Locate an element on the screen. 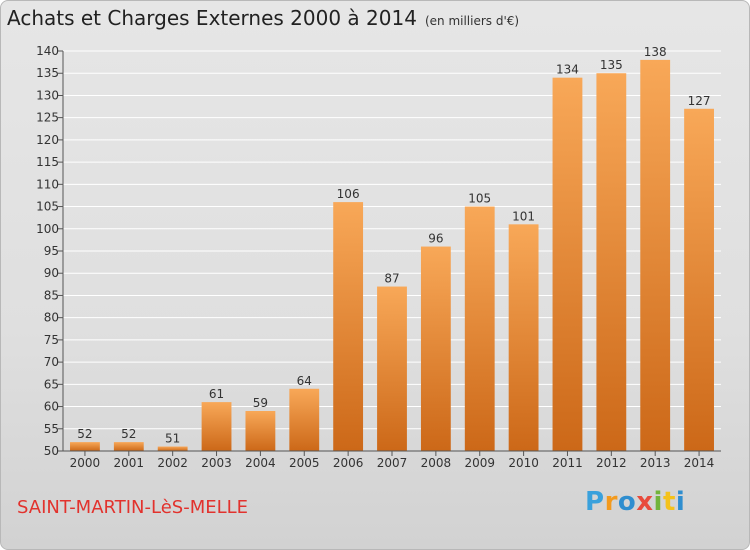 Image resolution: width=750 pixels, height=550 pixels. bar-value-label: 135 is located at coordinates (611, 65).